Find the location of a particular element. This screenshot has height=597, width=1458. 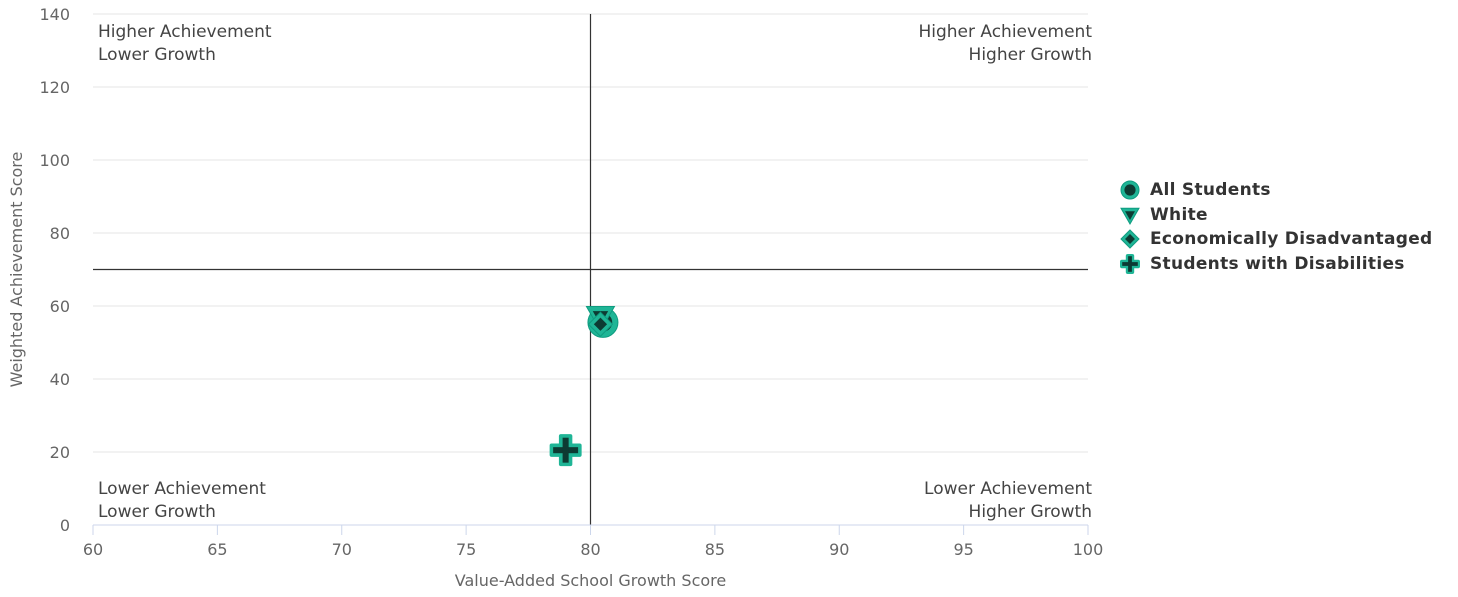

x-tick-label: 100 is located at coordinates (1088, 549).